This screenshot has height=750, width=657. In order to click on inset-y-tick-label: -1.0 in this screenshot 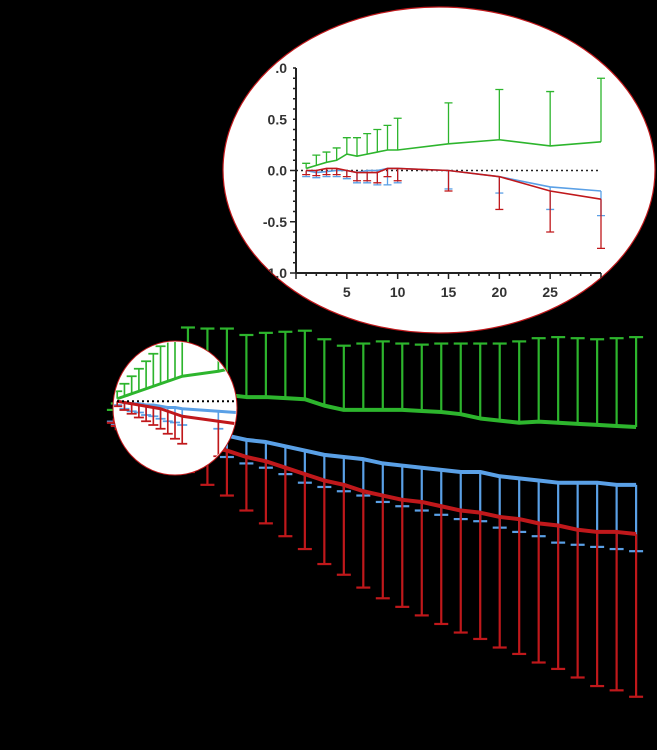, I will do `click(275, 273)`.